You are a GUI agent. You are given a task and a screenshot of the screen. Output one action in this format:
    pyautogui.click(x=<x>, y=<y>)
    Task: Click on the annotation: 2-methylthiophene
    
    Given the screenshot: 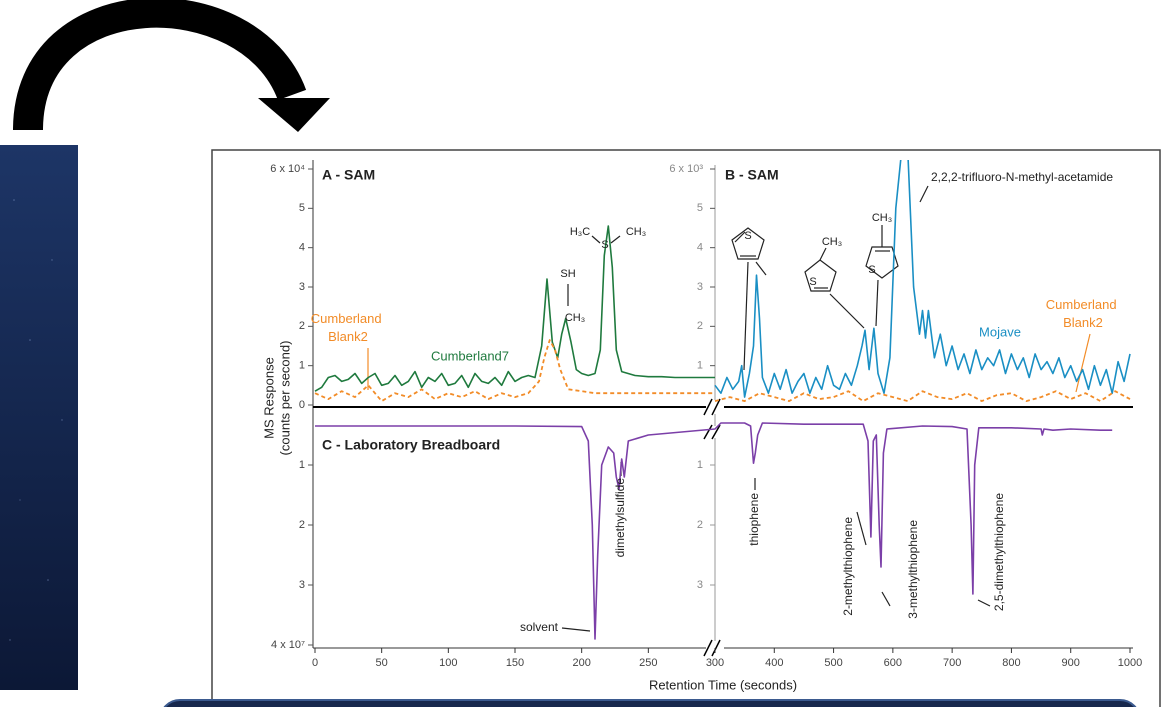 What is the action you would take?
    pyautogui.click(x=848, y=566)
    